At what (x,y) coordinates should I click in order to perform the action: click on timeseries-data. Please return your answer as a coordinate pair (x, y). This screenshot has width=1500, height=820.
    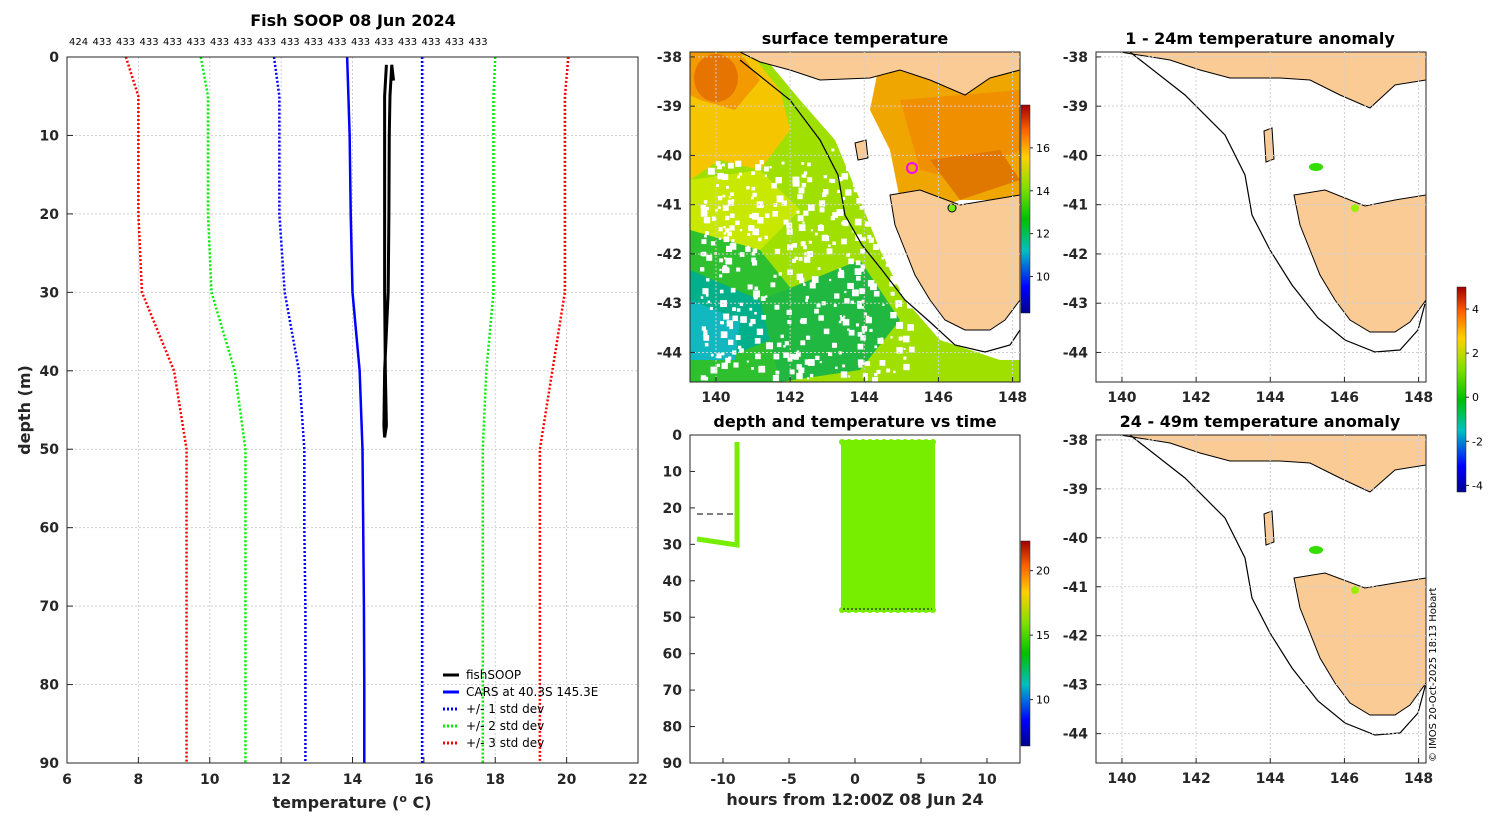
    Looking at the image, I should click on (816, 526).